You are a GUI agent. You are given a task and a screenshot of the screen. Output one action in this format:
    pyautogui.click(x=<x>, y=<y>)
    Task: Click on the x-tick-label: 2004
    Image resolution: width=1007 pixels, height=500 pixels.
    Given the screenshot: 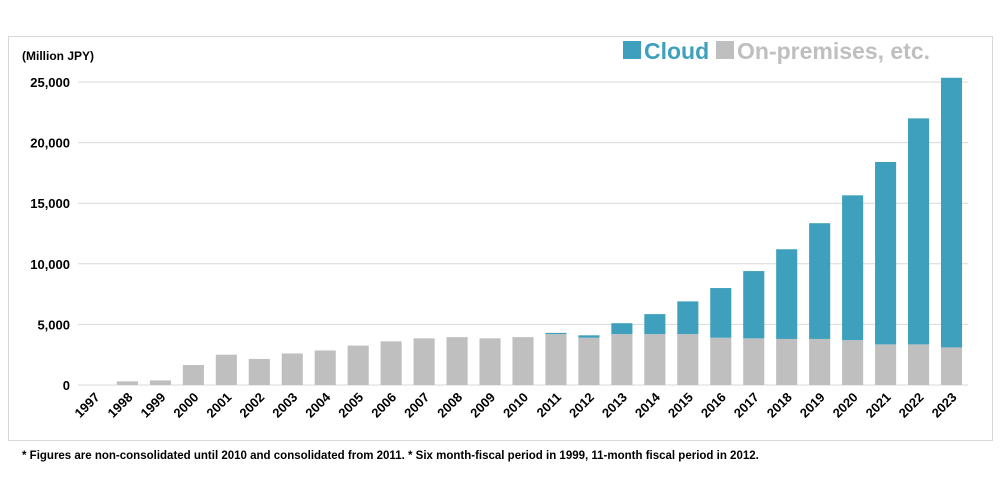 What is the action you would take?
    pyautogui.click(x=318, y=405)
    